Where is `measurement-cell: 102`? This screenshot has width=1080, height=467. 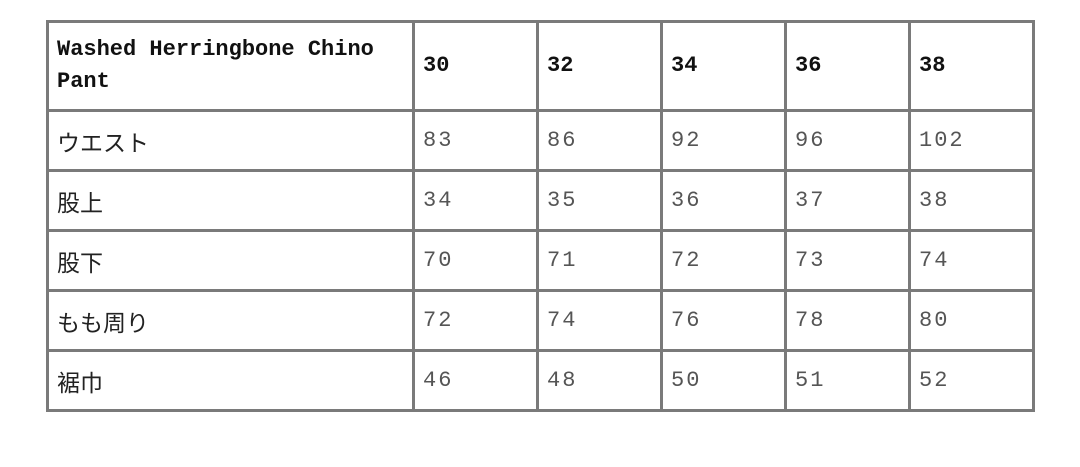 measurement-cell: 102 is located at coordinates (971, 140).